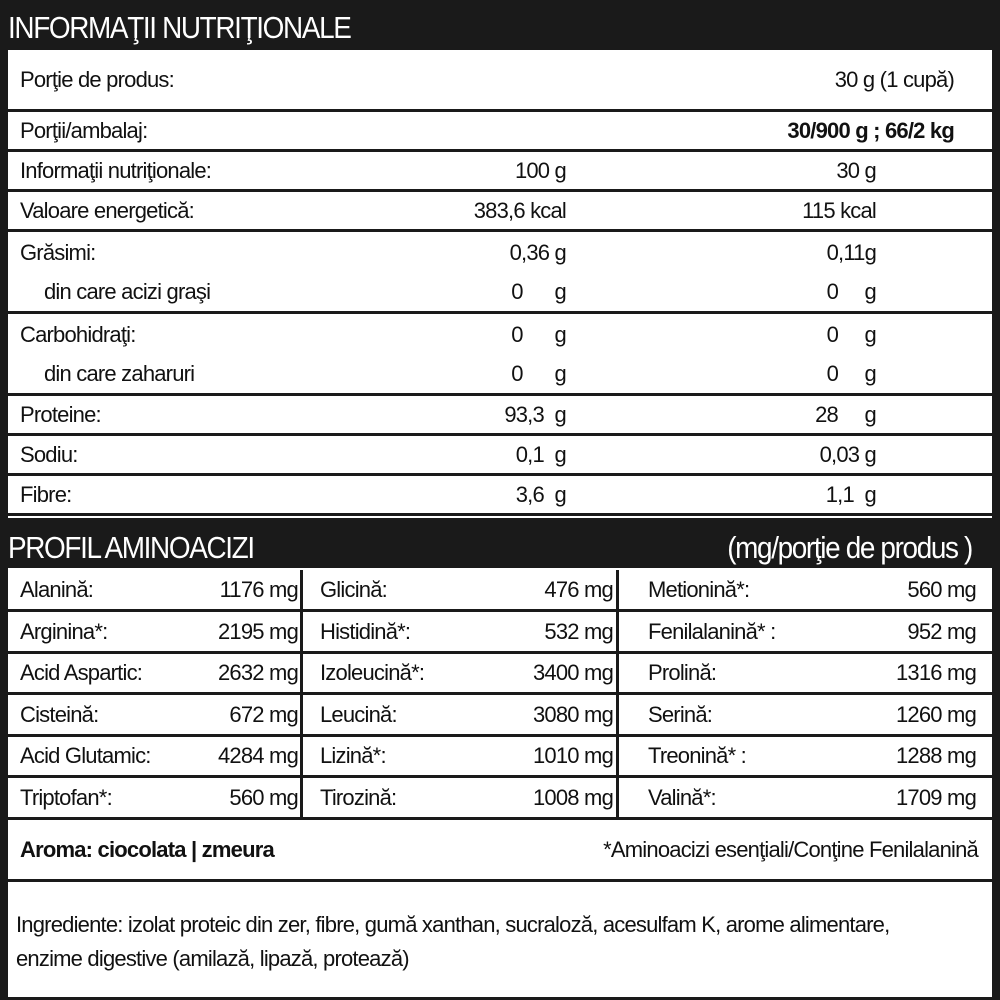  I want to click on amino-value: 2195 mg, so click(258, 631).